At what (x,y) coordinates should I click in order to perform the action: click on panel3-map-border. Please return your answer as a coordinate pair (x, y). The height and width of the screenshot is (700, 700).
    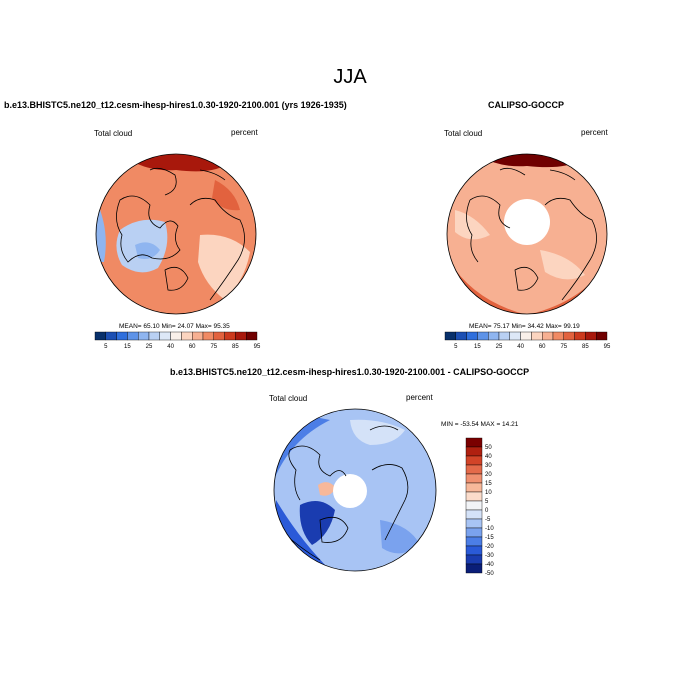
    Looking at the image, I should click on (355, 490).